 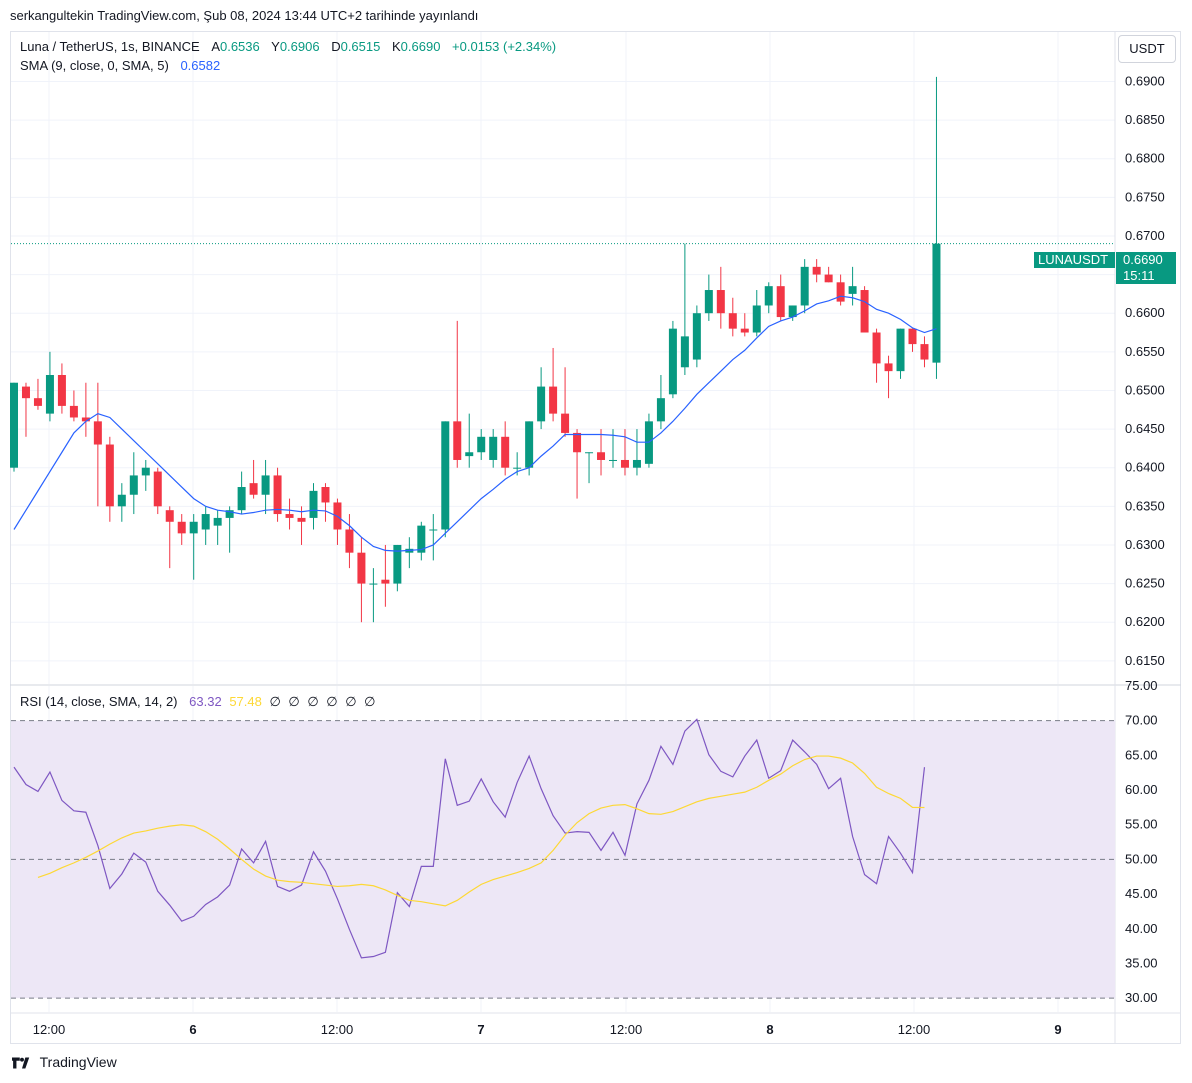 What do you see at coordinates (1139, 275) in the screenshot?
I see `last-price-countdown: 15:11` at bounding box center [1139, 275].